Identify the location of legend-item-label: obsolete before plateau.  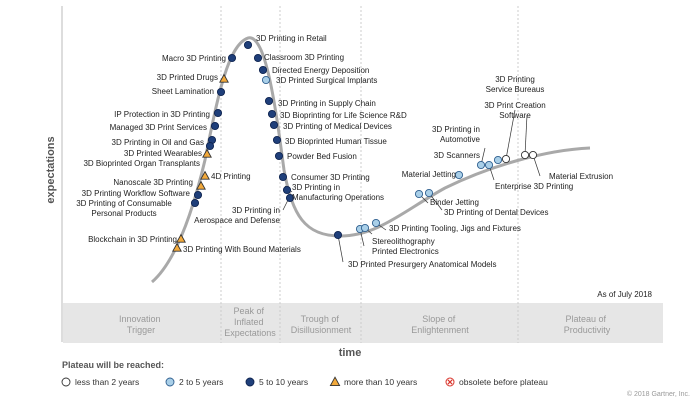
(503, 382).